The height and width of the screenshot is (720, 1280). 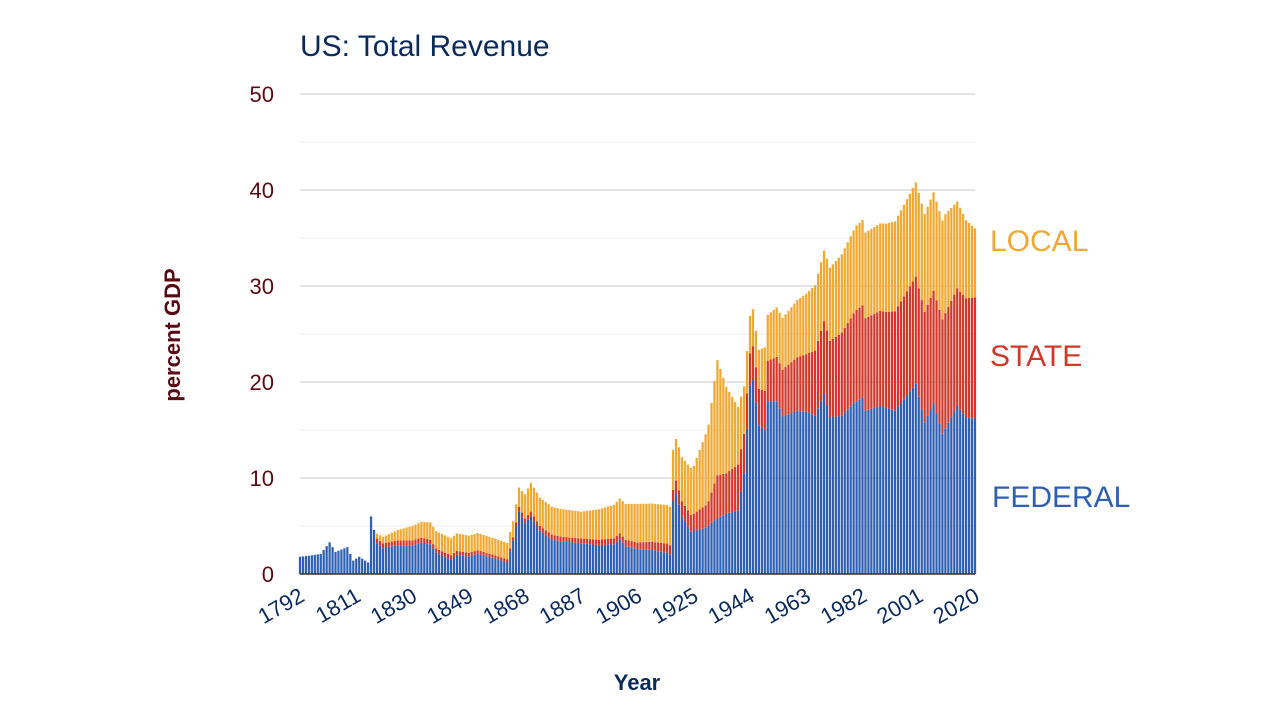 What do you see at coordinates (637, 682) in the screenshot?
I see `x-axis-label: Year` at bounding box center [637, 682].